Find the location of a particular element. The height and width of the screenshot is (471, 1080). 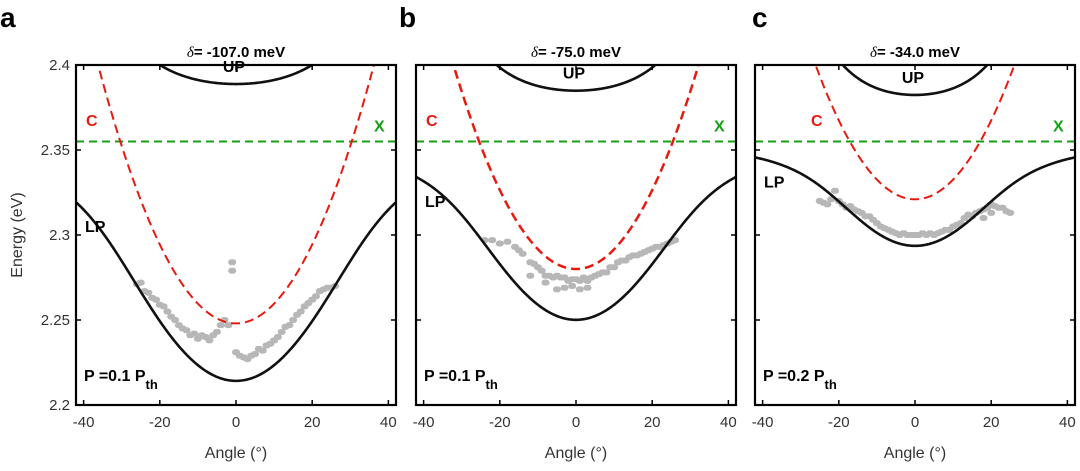

detuning-value: = -107.0 meV is located at coordinates (239, 52).